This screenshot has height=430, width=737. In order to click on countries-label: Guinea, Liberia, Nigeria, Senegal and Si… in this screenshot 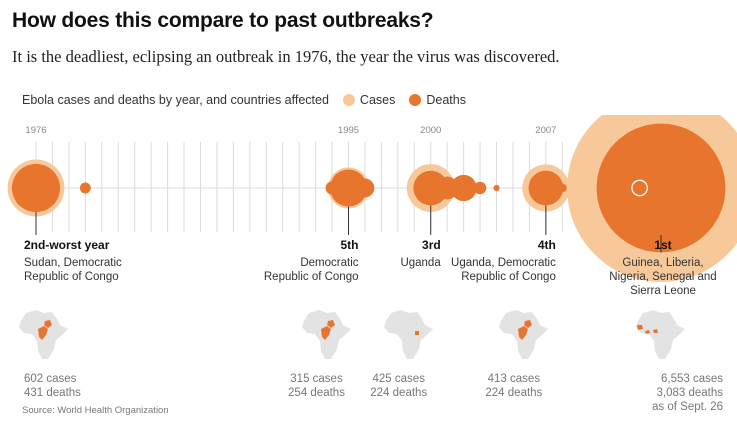, I will do `click(663, 277)`.